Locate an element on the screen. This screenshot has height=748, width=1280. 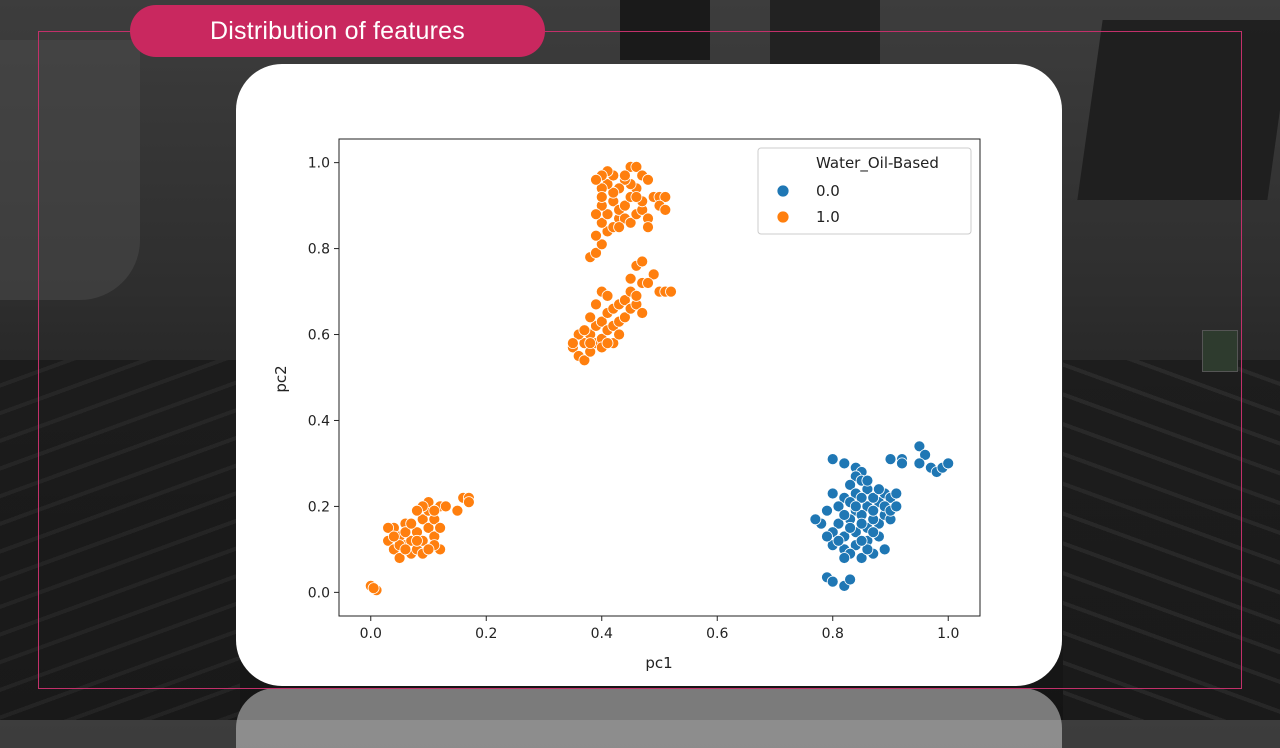
y-tick-label-0: 0.0 is located at coordinates (319, 593).